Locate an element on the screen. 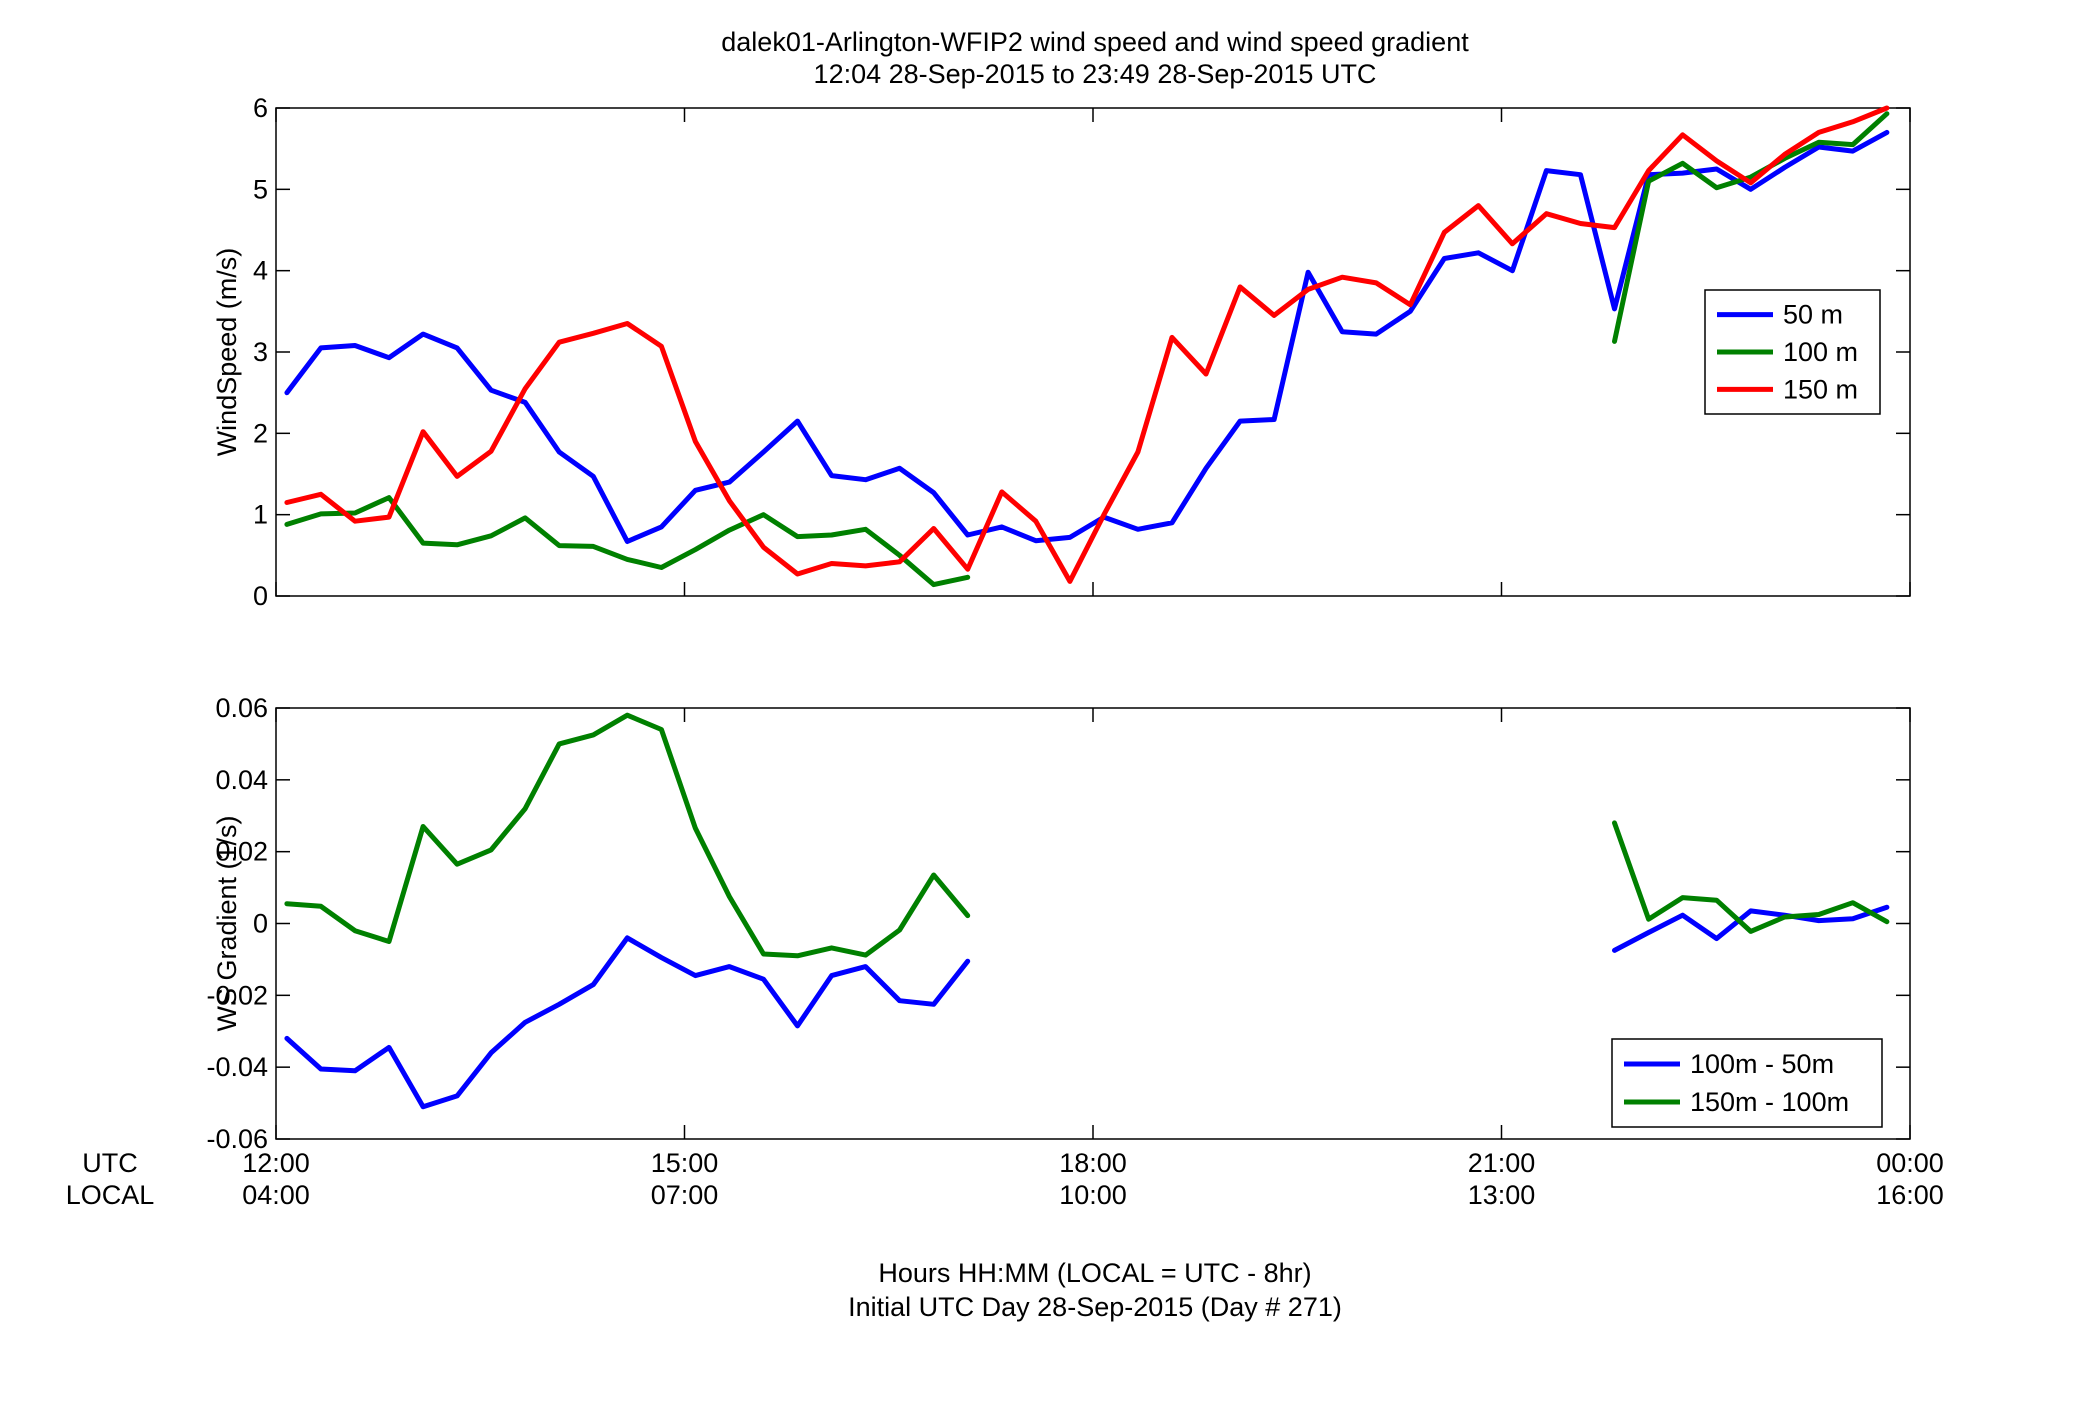  utc-tick-labels: 12:00 15:00 18:00 21:00 00:00 is located at coordinates (1093, 1163).